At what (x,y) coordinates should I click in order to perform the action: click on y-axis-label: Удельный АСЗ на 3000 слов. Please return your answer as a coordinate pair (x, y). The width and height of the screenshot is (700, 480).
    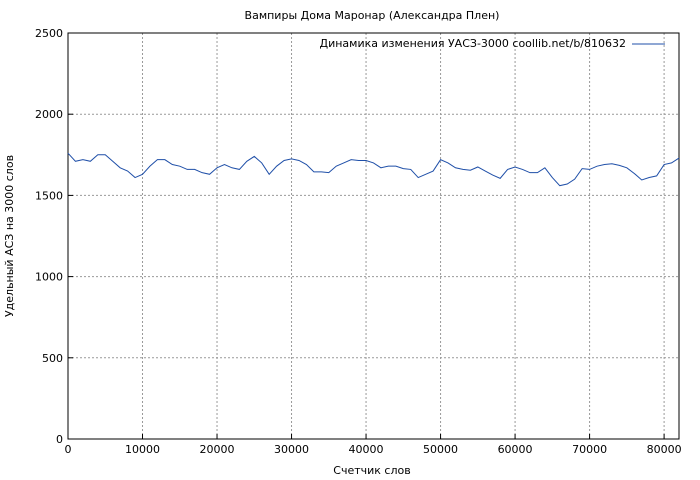
    Looking at the image, I should click on (9, 236).